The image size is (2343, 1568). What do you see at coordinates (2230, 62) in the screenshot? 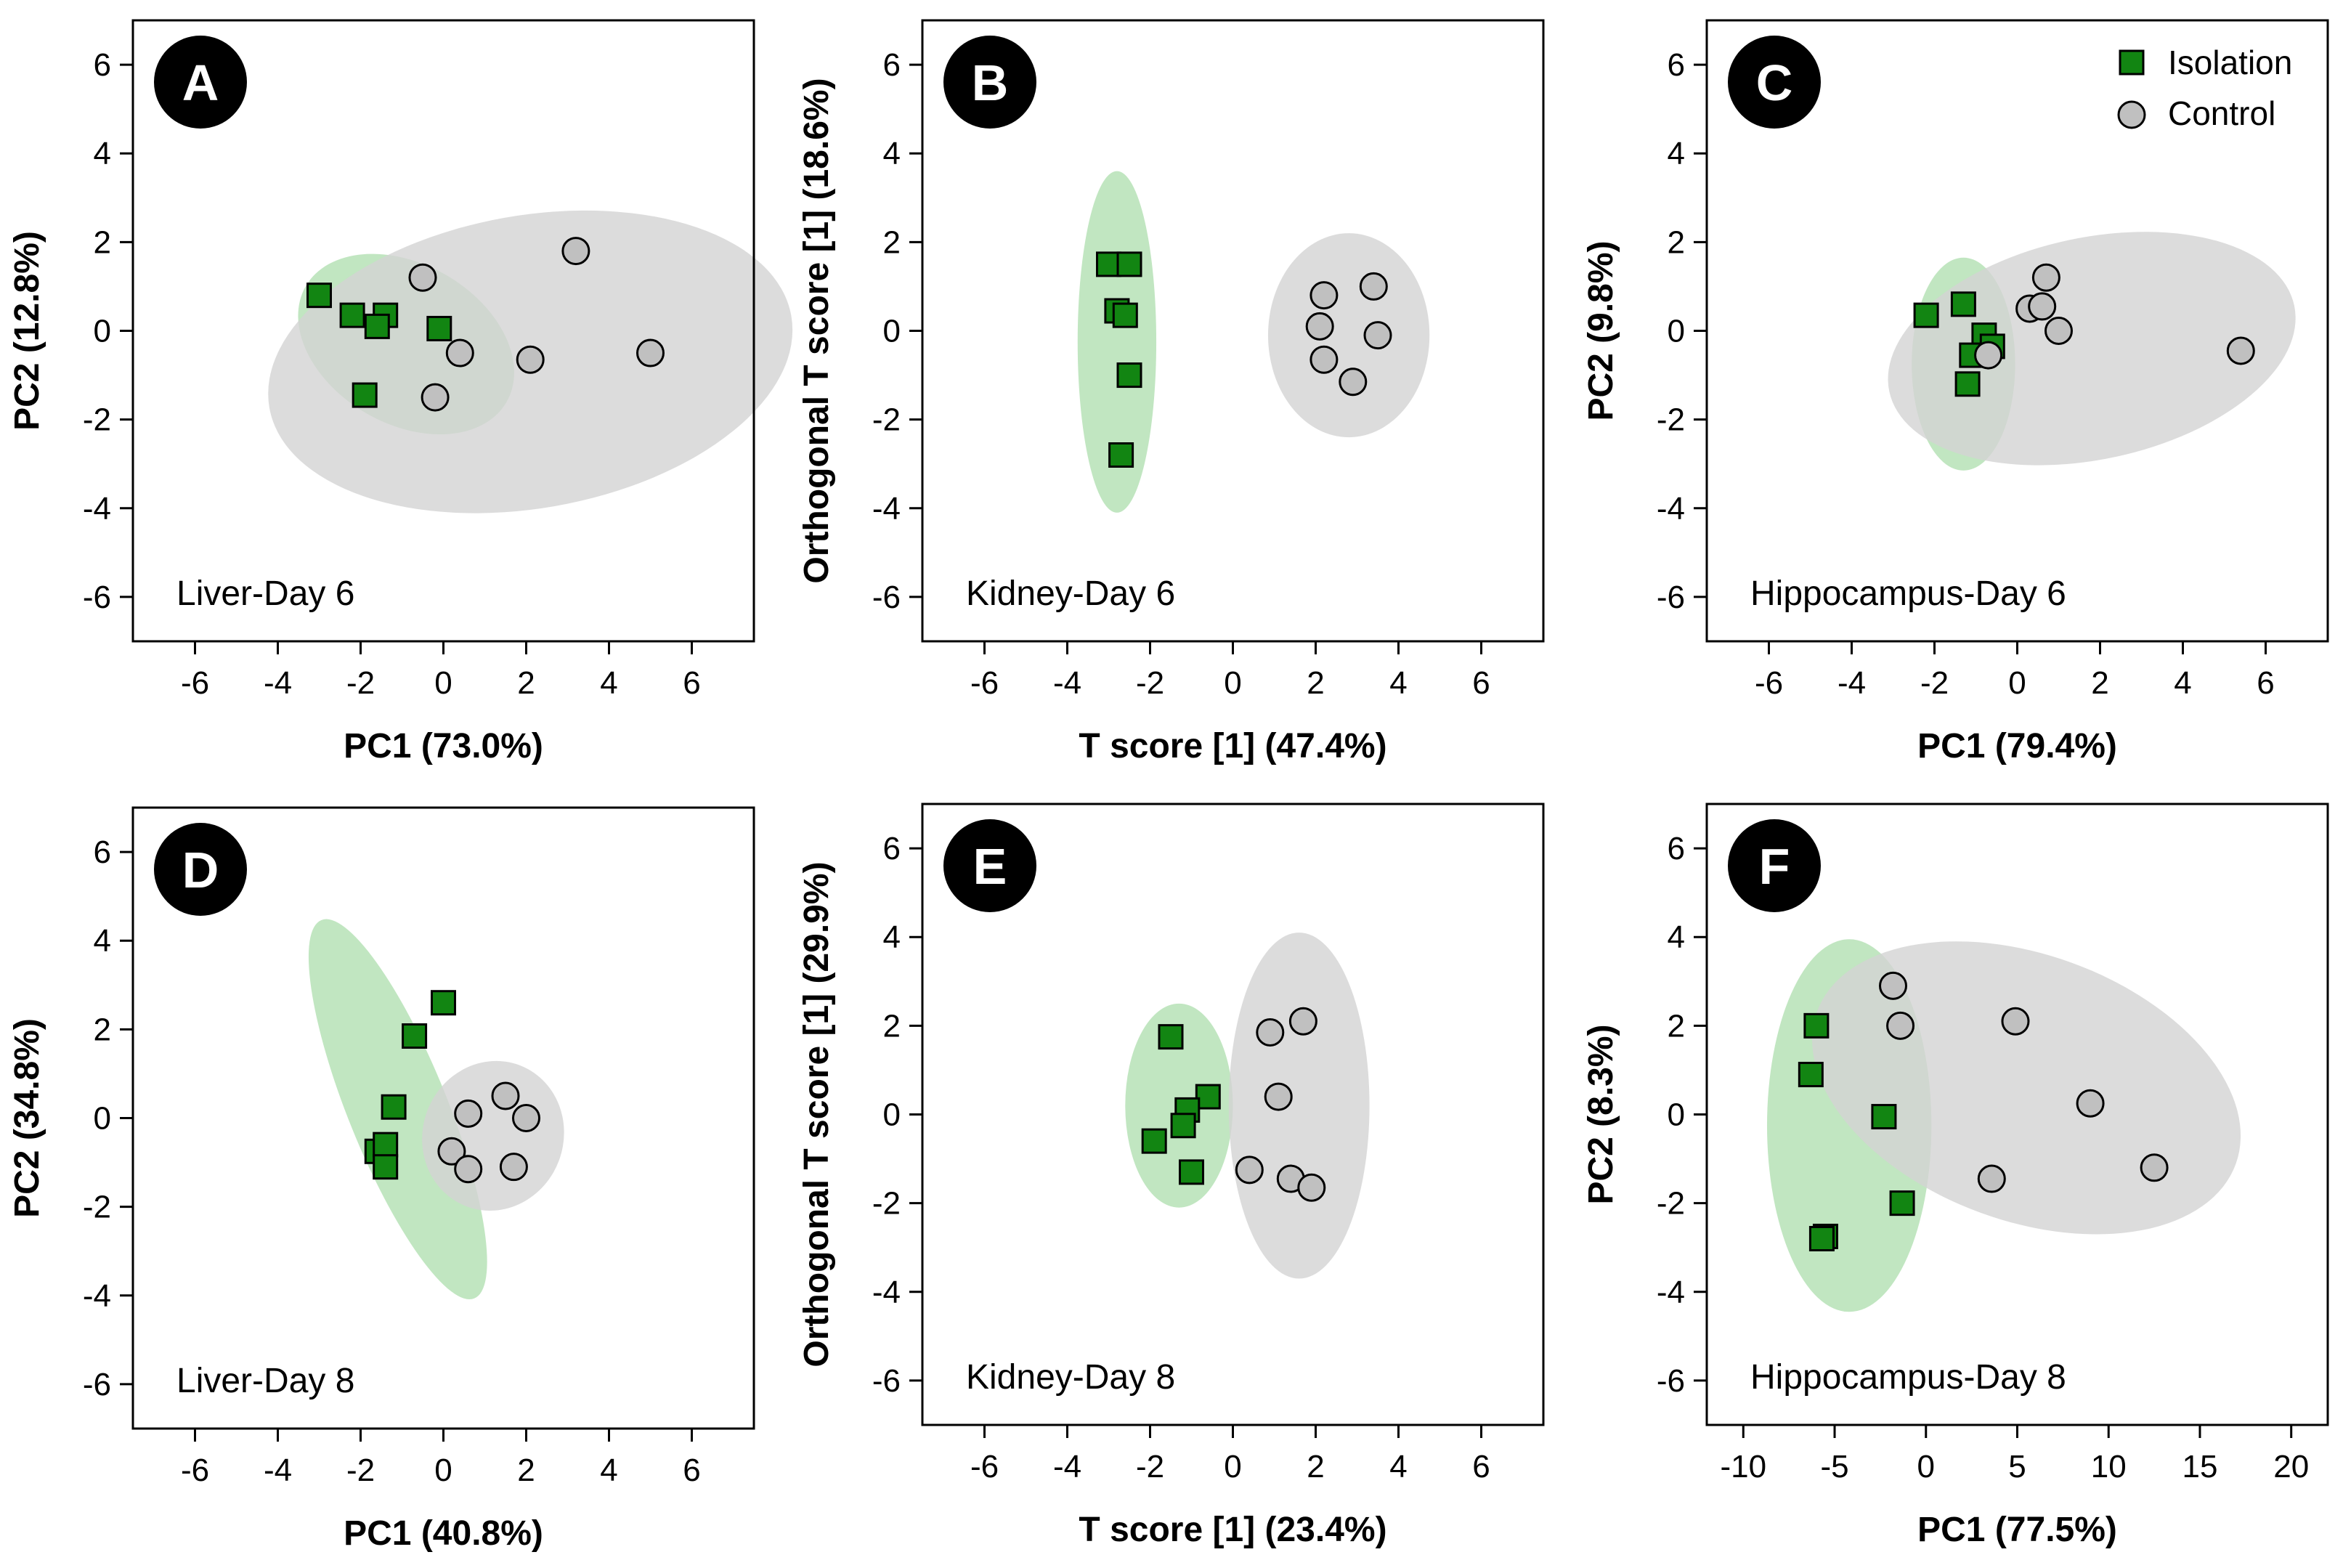
I see `legend-isolation-label: Isolation` at bounding box center [2230, 62].